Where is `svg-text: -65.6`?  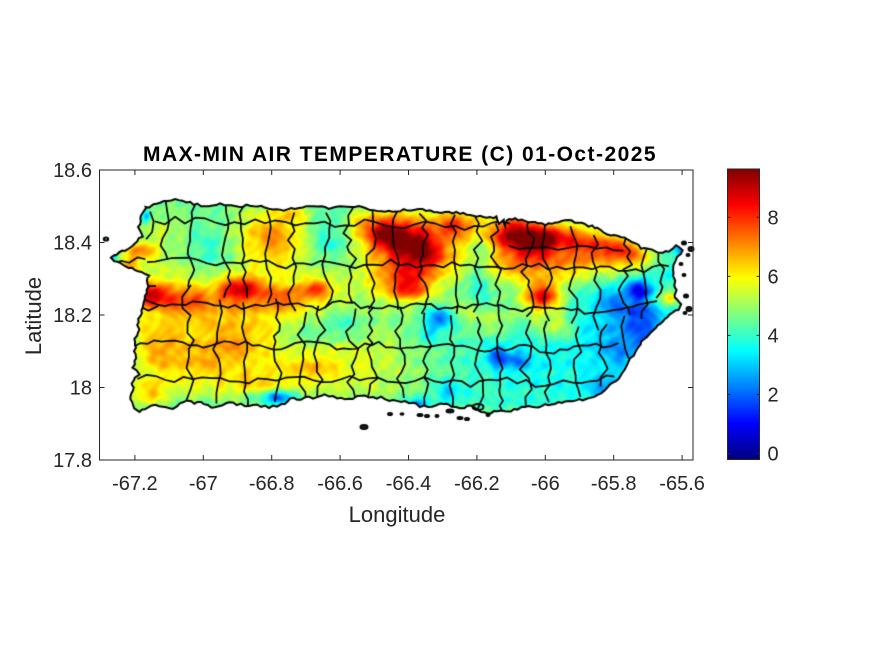 svg-text: -65.6 is located at coordinates (682, 484).